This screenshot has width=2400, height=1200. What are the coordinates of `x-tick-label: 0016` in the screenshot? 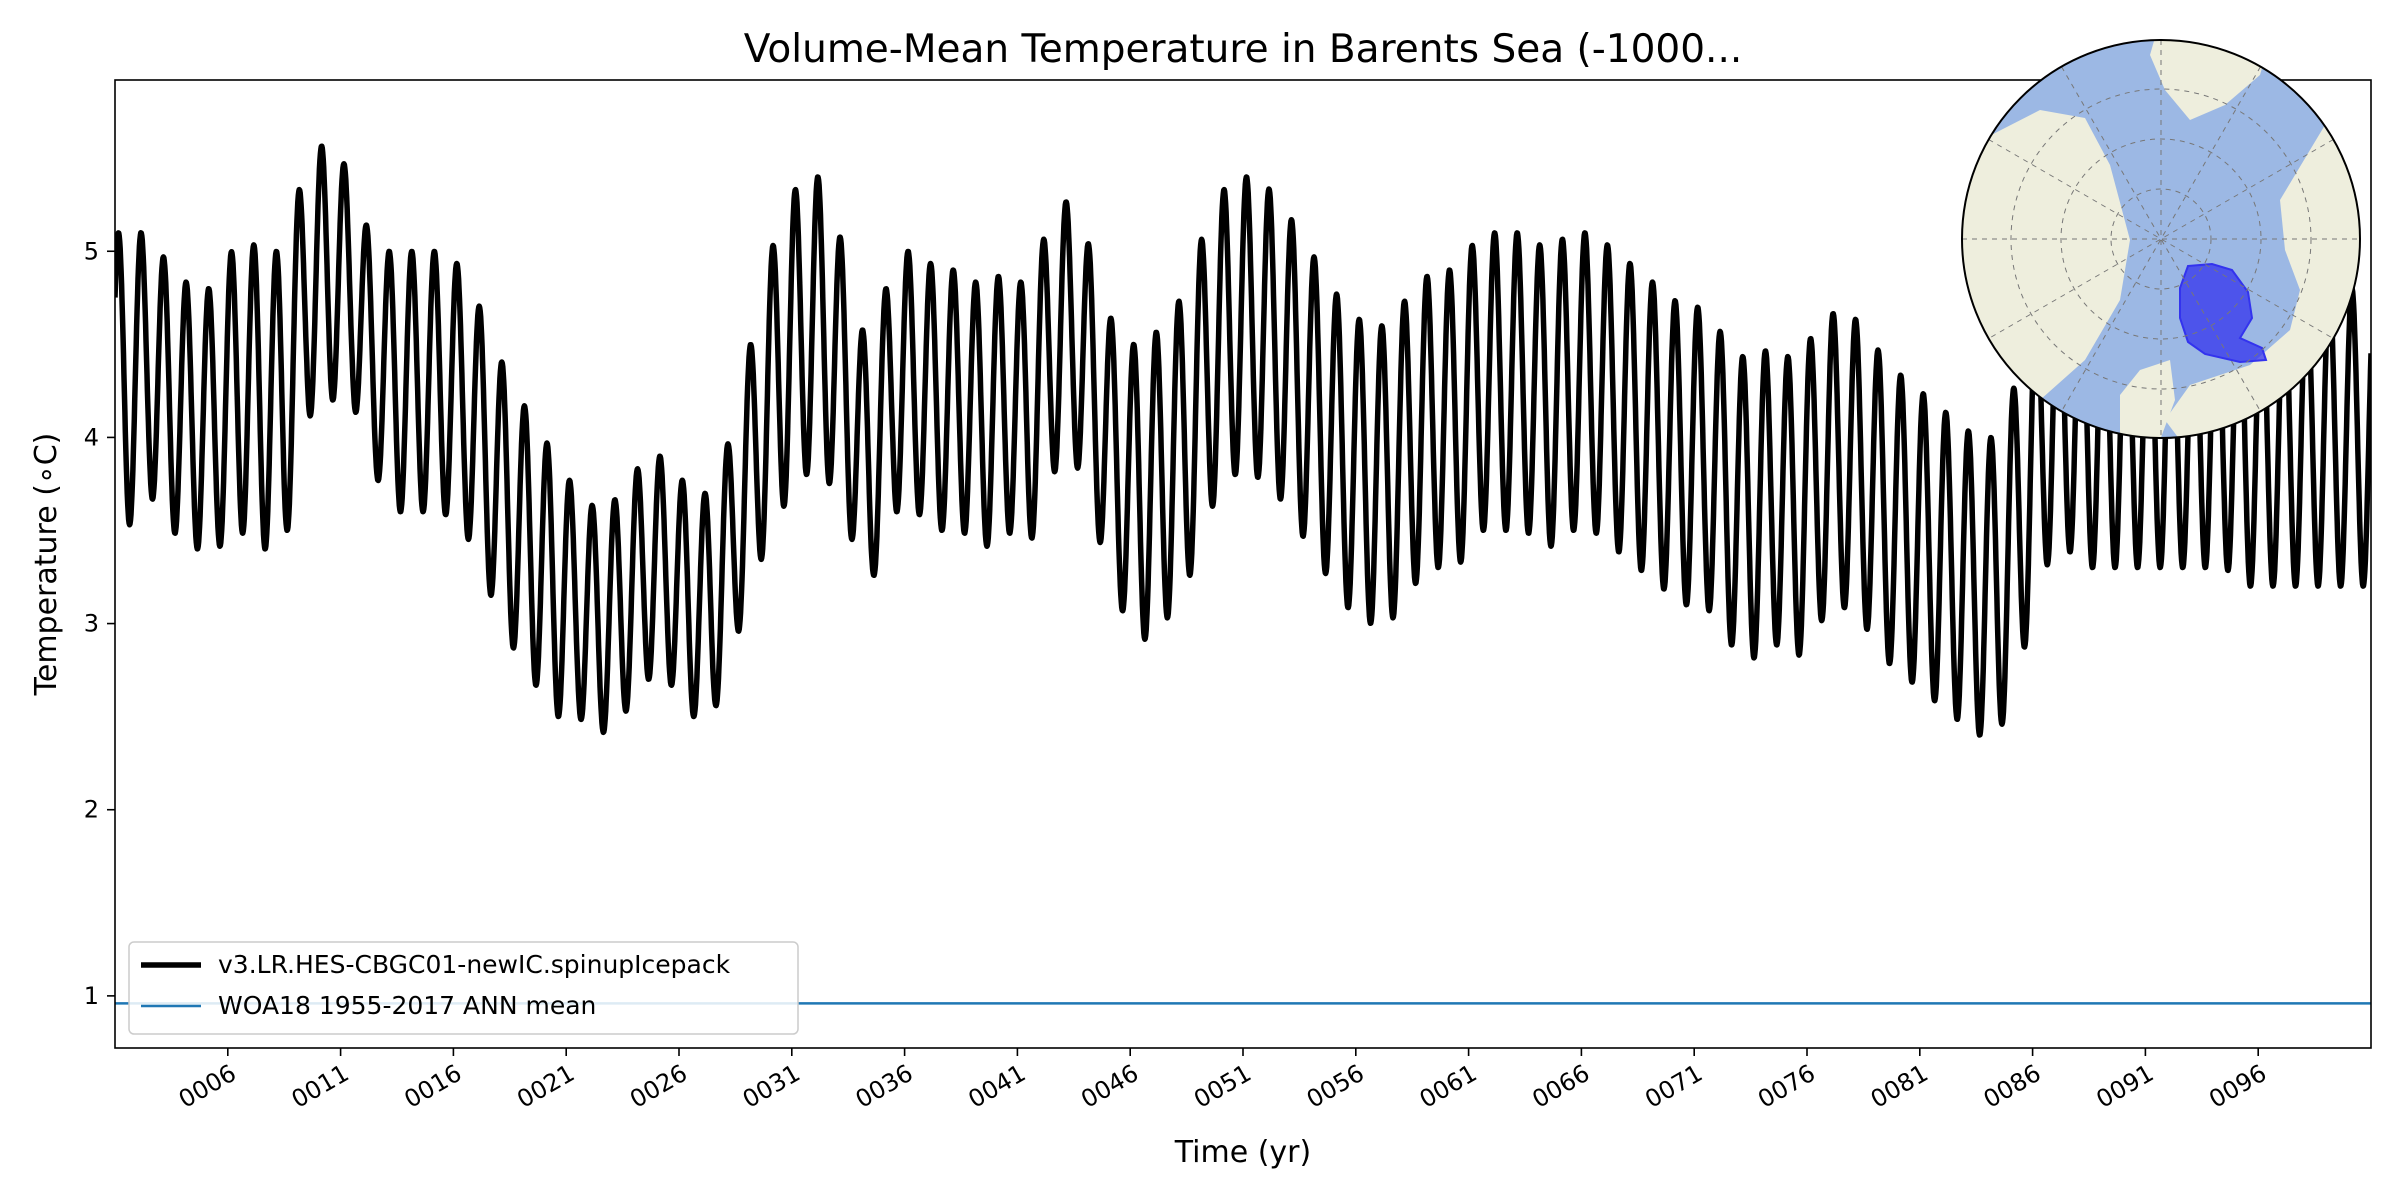 It's located at (433, 1086).